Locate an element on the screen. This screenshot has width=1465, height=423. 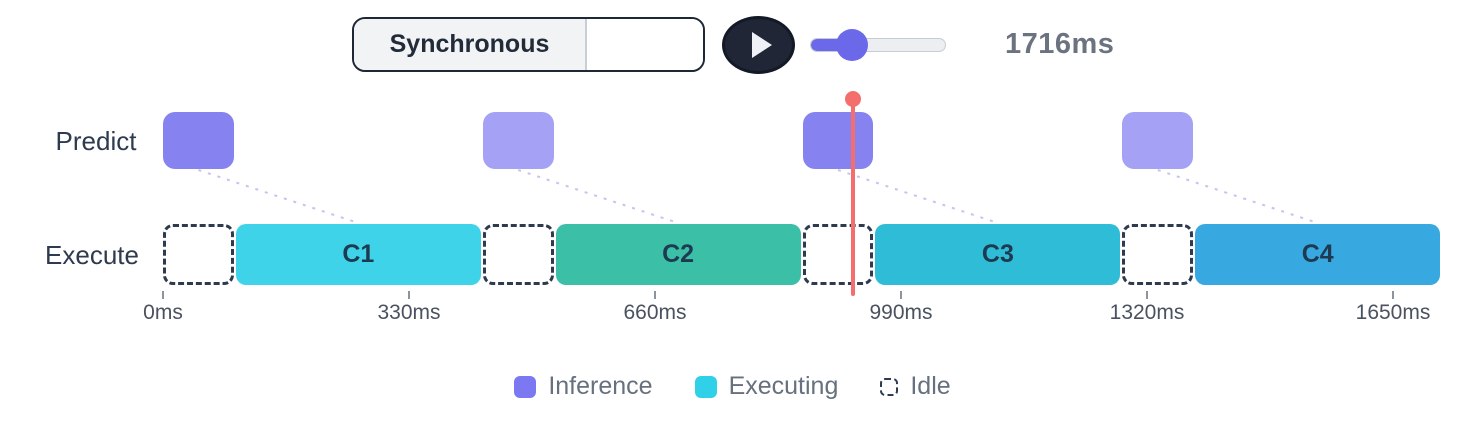
legend-item-executing: Executing is located at coordinates (766, 386).